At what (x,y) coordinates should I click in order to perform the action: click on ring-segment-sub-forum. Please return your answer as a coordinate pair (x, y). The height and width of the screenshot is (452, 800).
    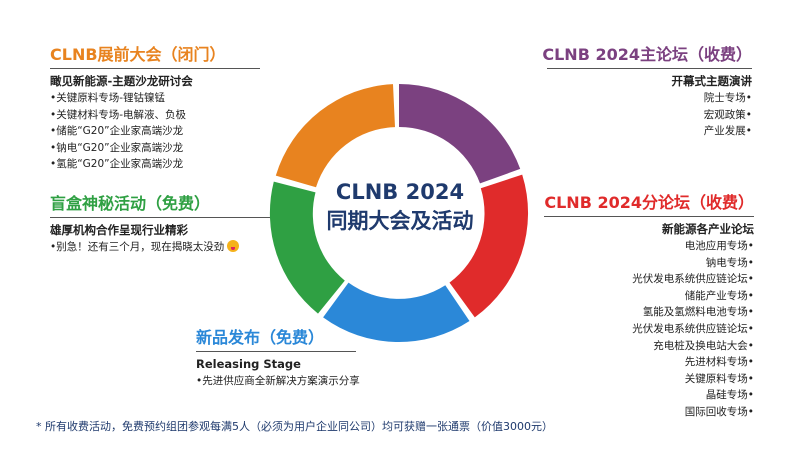
    Looking at the image, I should click on (489, 246).